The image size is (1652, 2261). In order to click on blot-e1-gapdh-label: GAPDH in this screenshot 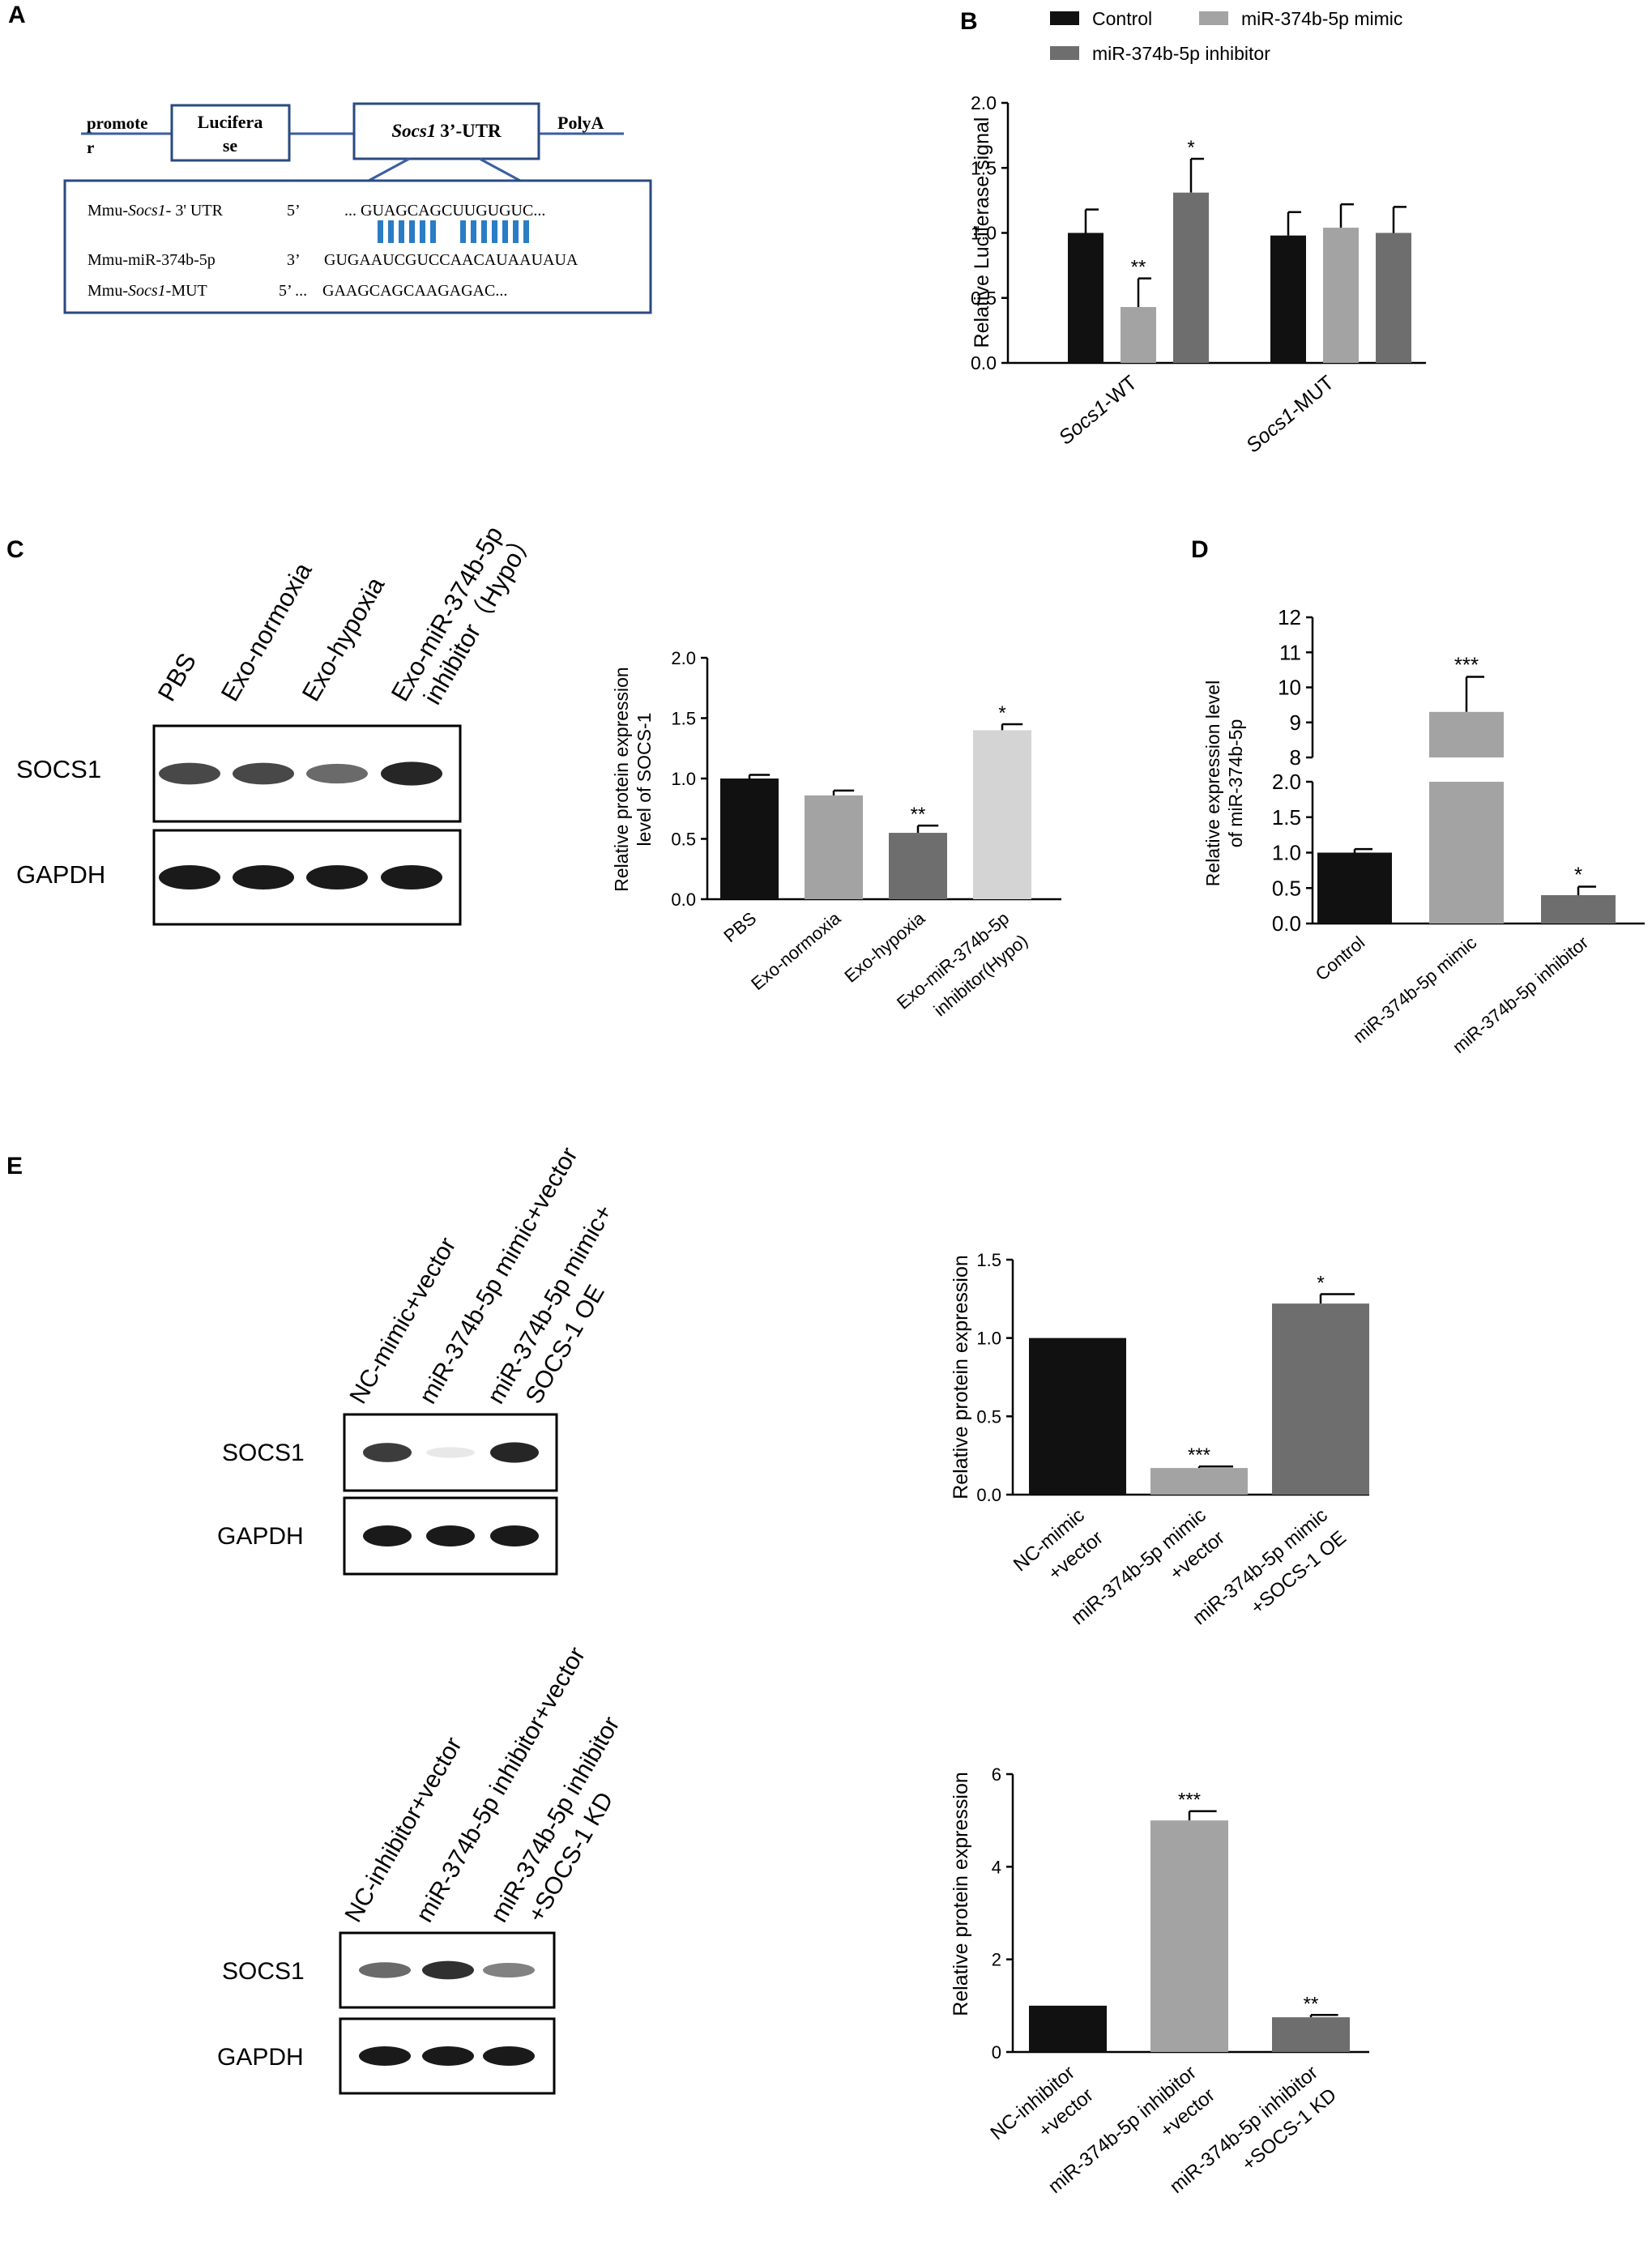, I will do `click(260, 1536)`.